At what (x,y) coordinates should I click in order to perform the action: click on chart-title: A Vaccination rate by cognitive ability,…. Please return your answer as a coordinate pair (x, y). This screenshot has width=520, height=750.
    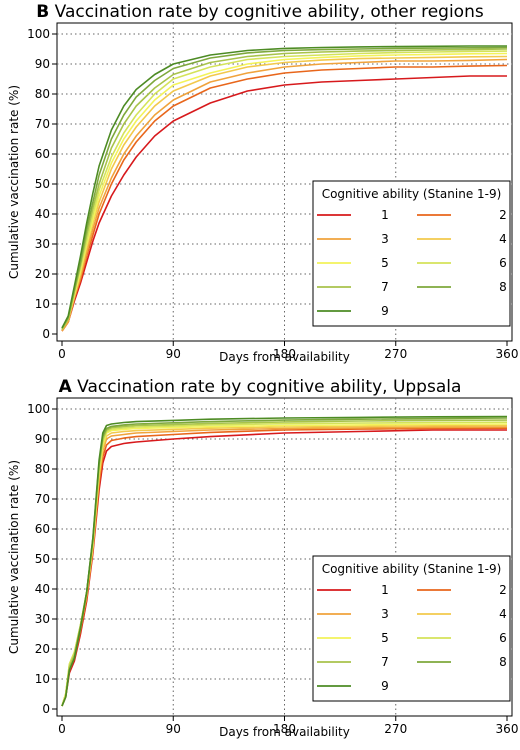
    Looking at the image, I should click on (260, 387).